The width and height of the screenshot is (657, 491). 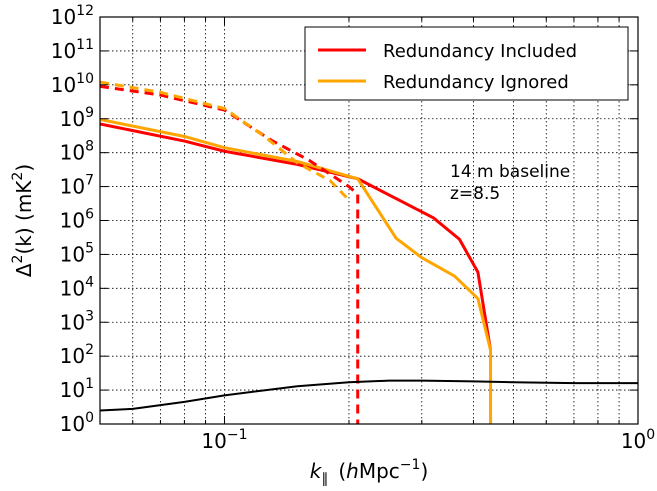 What do you see at coordinates (77, 287) in the screenshot?
I see `y-tick-label: 10⁴` at bounding box center [77, 287].